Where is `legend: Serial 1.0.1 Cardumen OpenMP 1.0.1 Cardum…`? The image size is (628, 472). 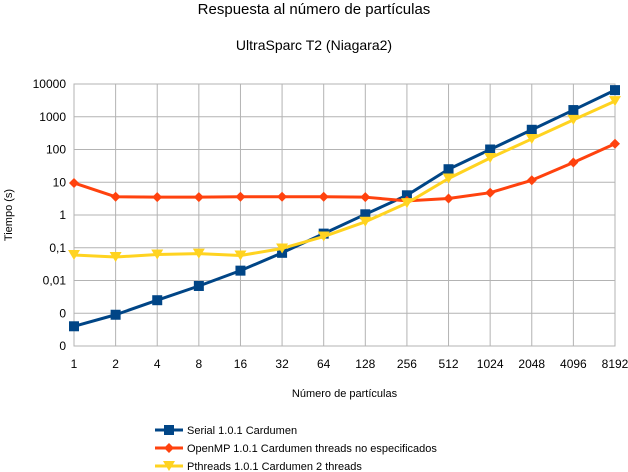 legend: Serial 1.0.1 Cardumen OpenMP 1.0.1 Cardum… is located at coordinates (296, 448).